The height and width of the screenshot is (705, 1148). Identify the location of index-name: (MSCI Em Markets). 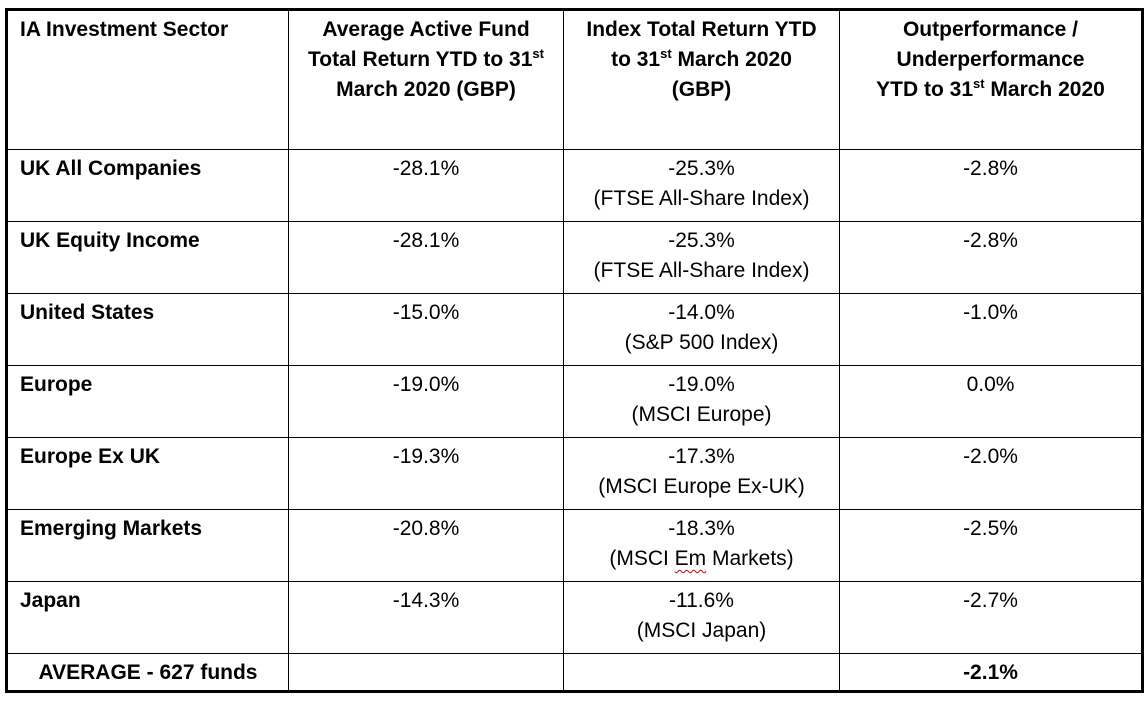
(701, 558).